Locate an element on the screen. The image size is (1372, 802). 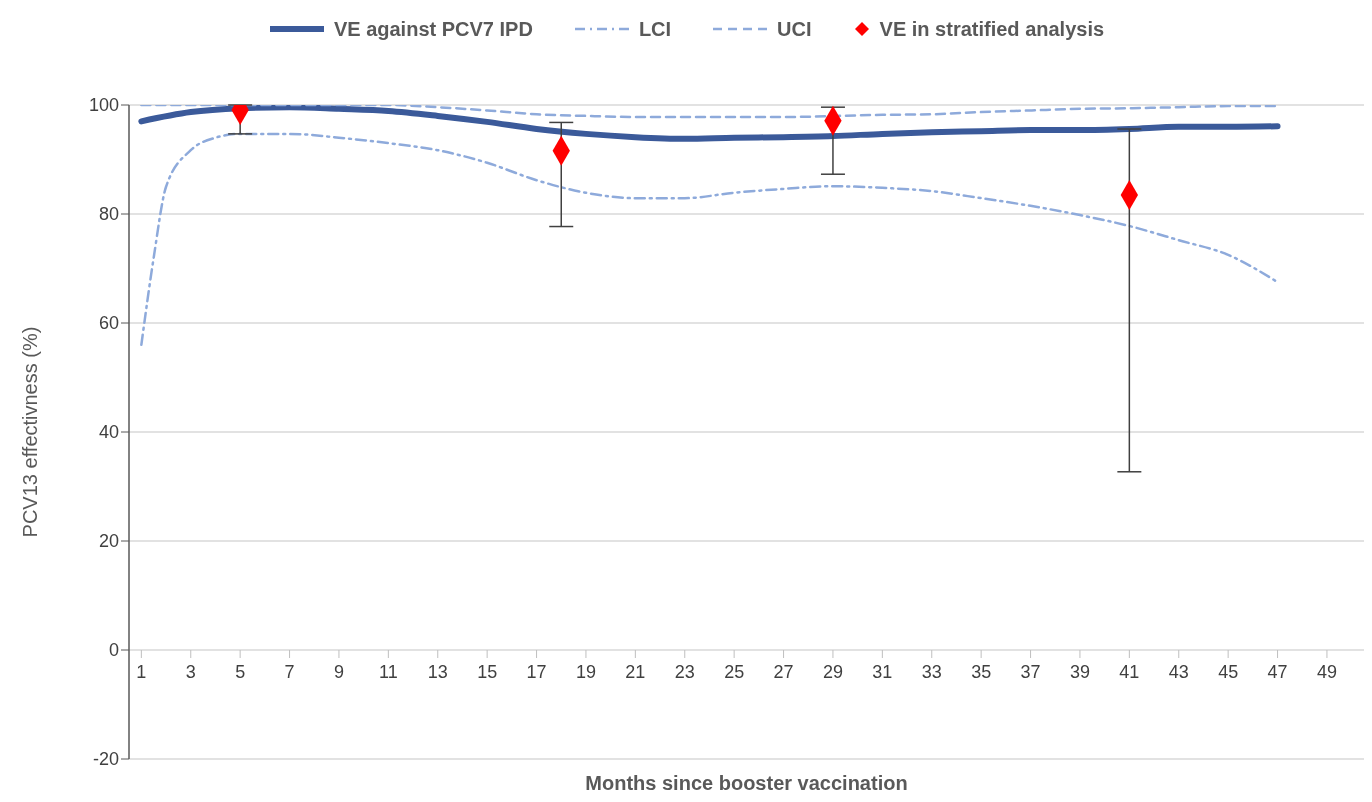
x-tick-label: 29 is located at coordinates (832, 672).